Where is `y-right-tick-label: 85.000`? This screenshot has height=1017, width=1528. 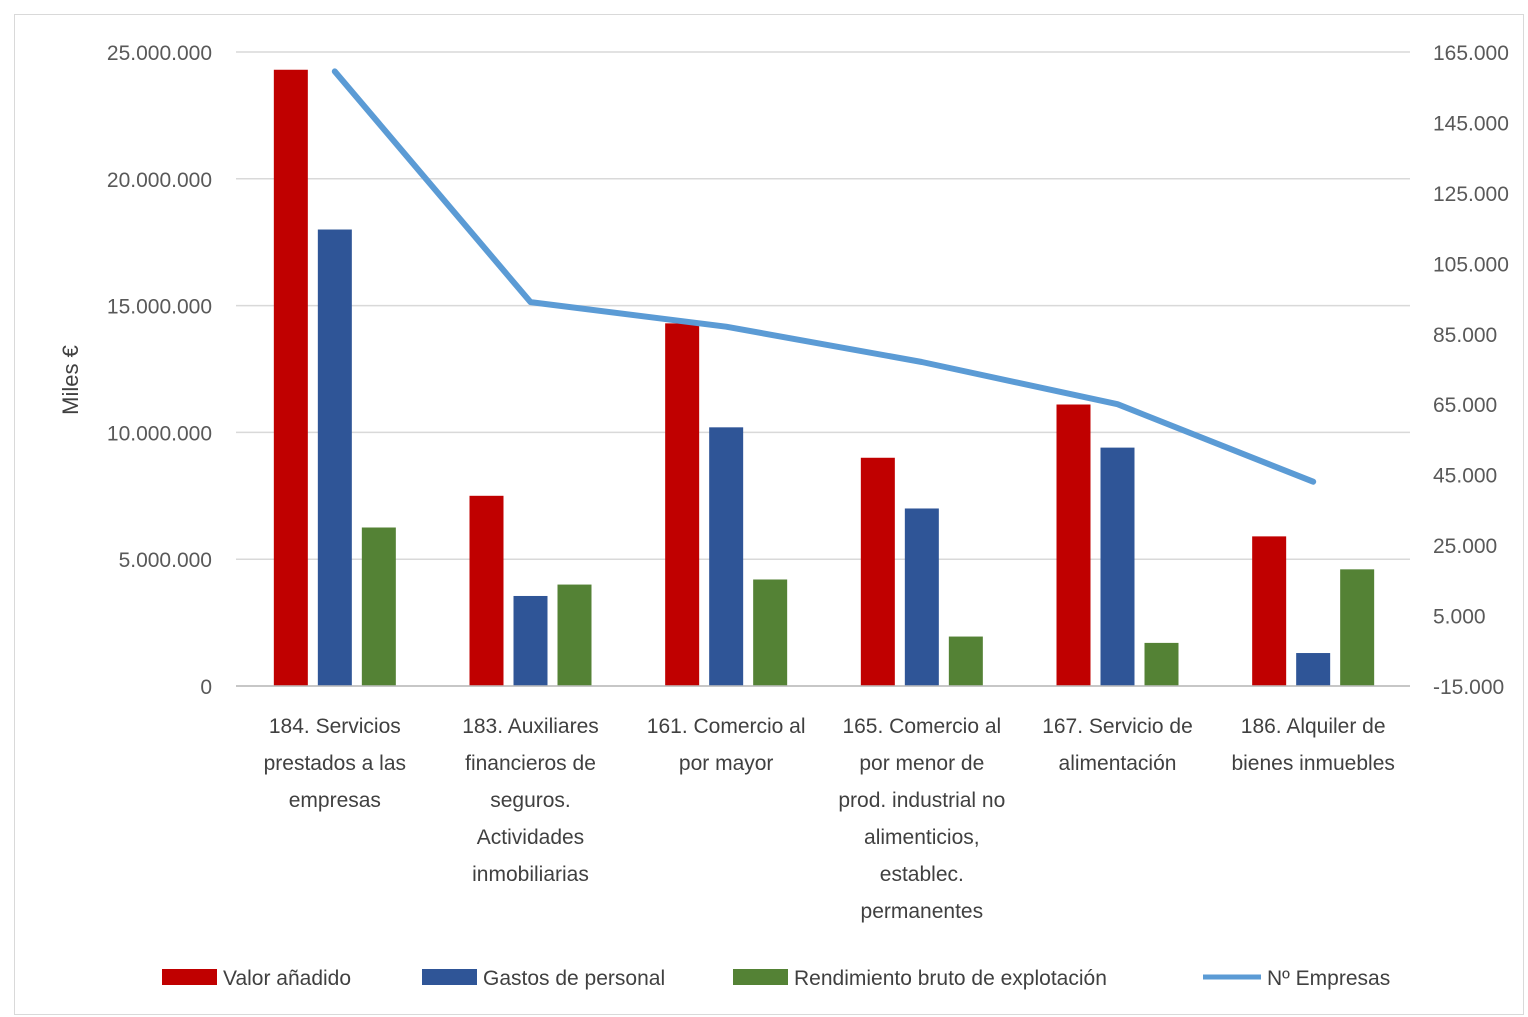
y-right-tick-label: 85.000 is located at coordinates (1465, 335).